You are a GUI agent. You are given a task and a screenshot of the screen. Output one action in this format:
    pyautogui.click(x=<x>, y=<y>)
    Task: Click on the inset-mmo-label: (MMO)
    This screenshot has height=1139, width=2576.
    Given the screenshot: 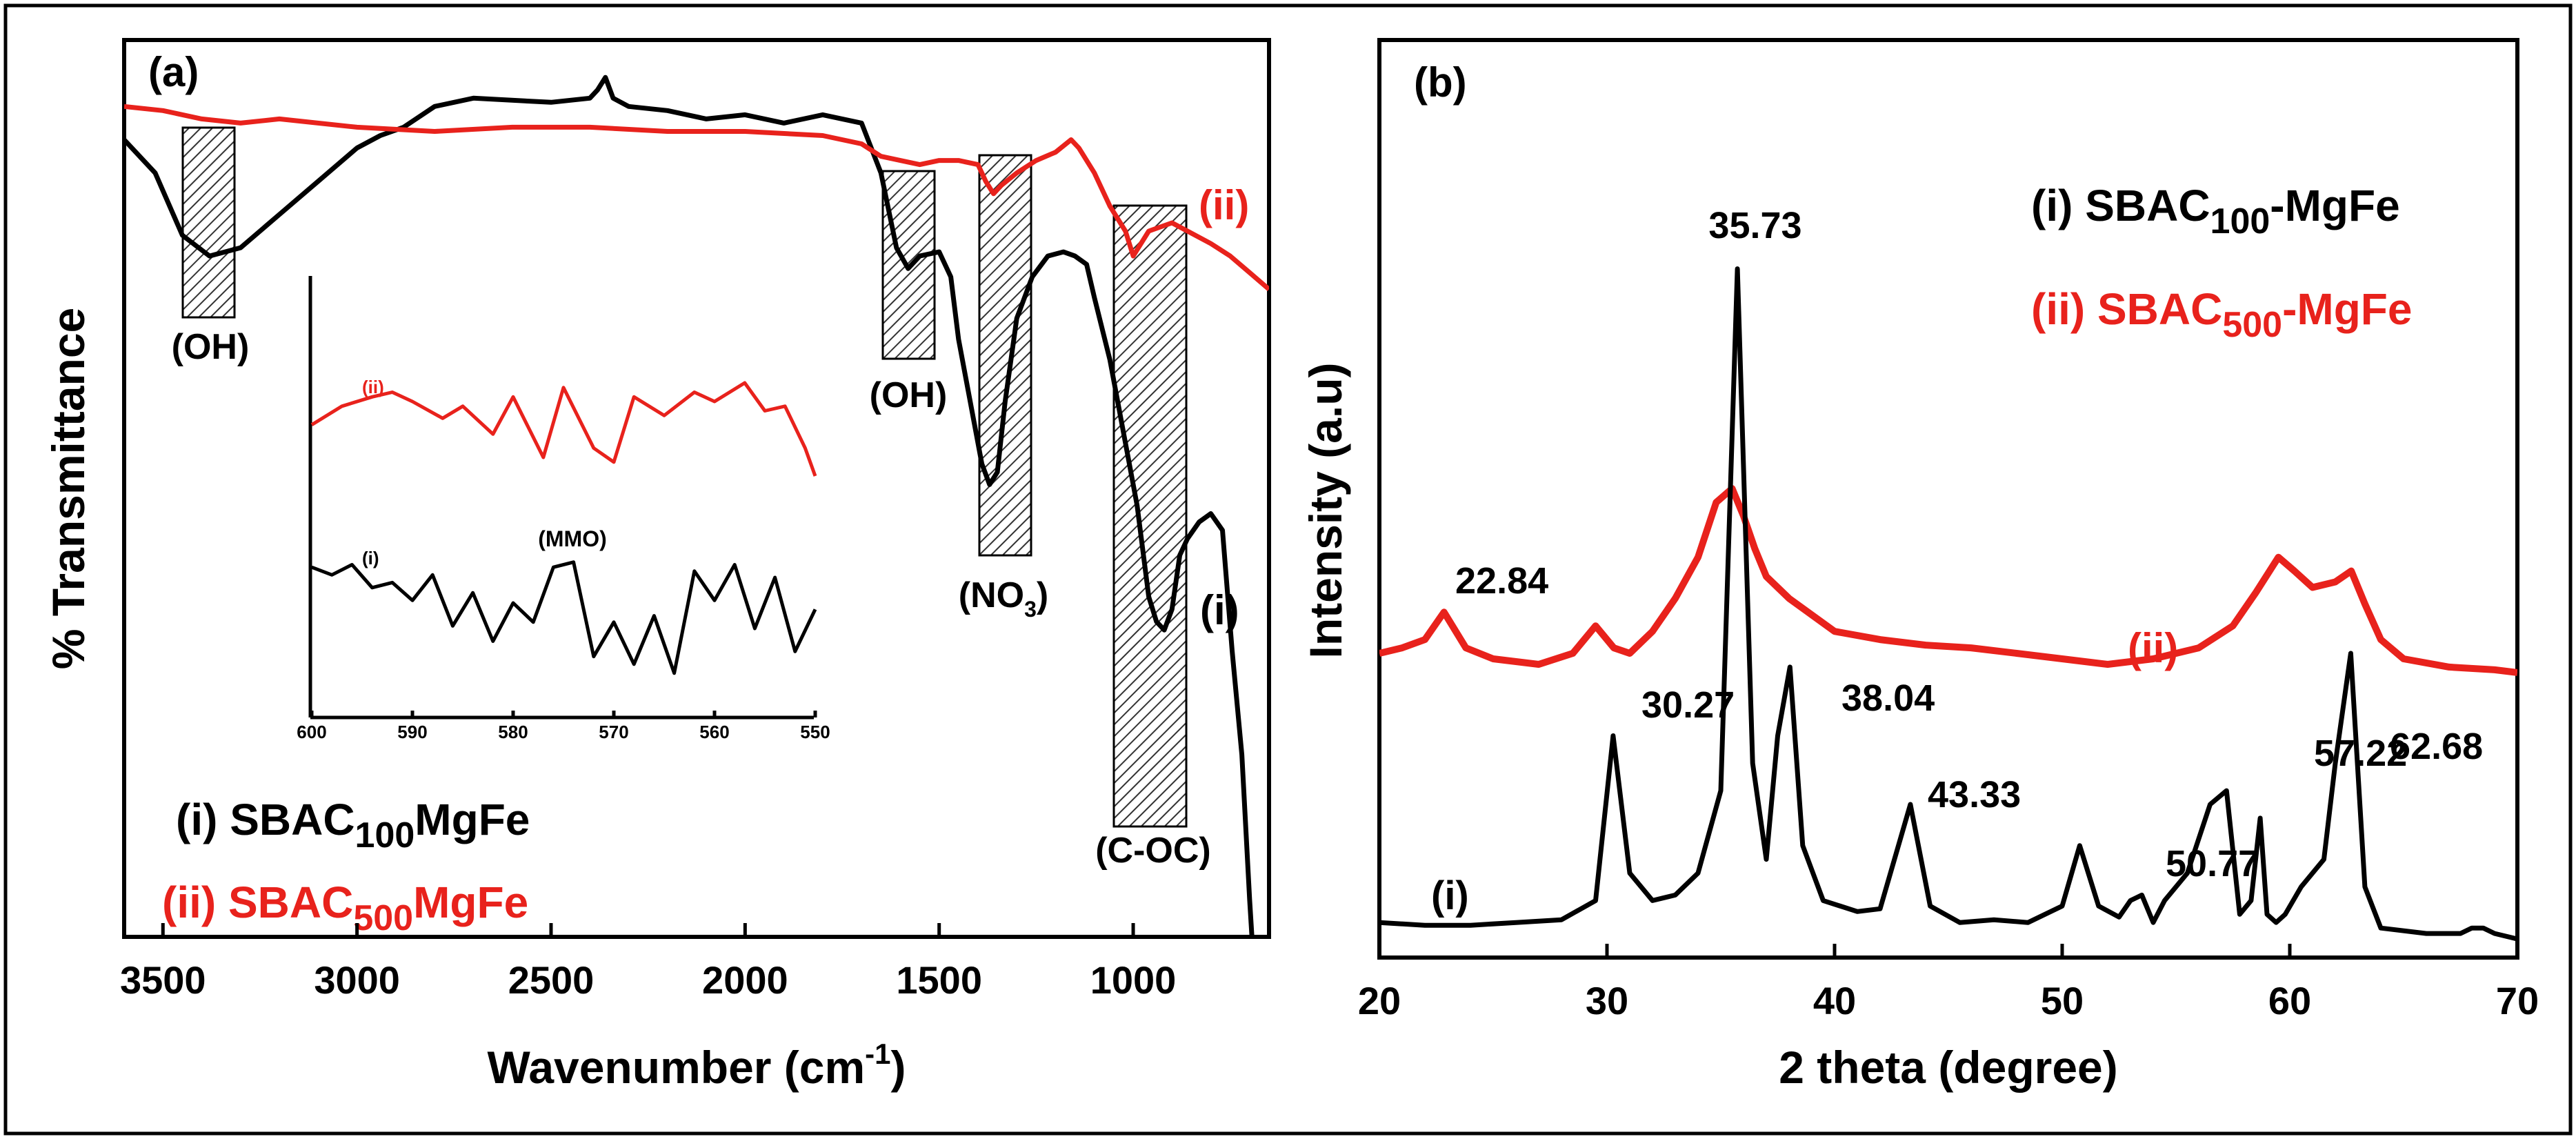 What is the action you would take?
    pyautogui.click(x=572, y=538)
    